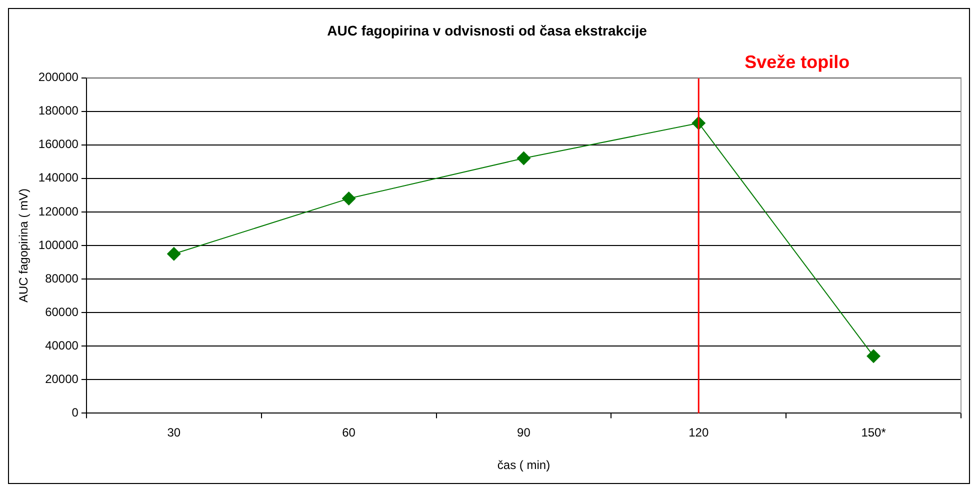  What do you see at coordinates (58, 245) in the screenshot?
I see `y-tick-label: 100000` at bounding box center [58, 245].